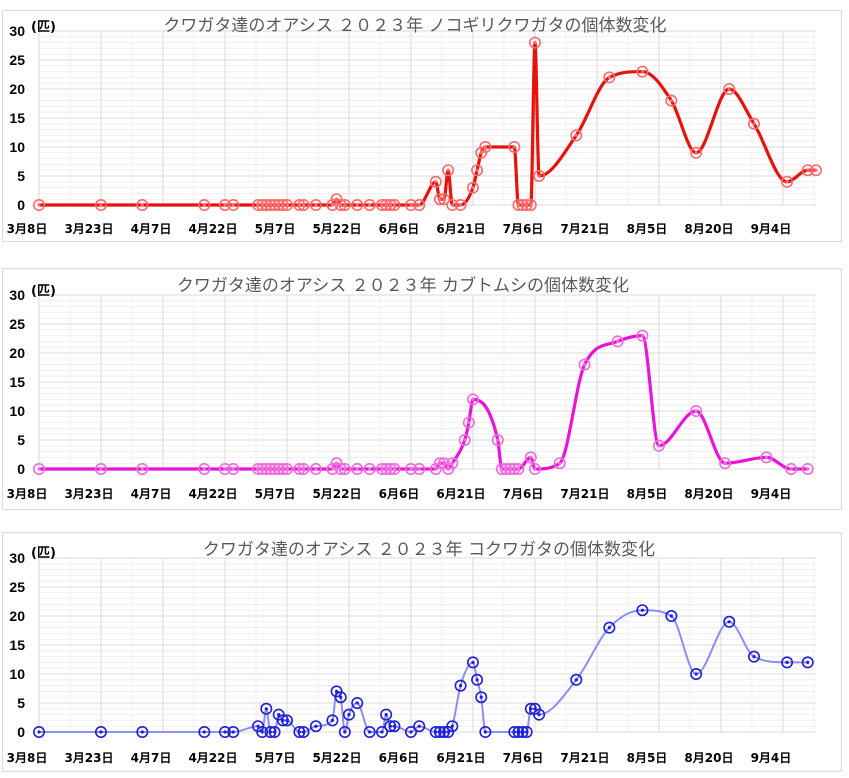 Image resolution: width=849 pixels, height=778 pixels. I want to click on y-tick-label: 0, so click(21, 205).